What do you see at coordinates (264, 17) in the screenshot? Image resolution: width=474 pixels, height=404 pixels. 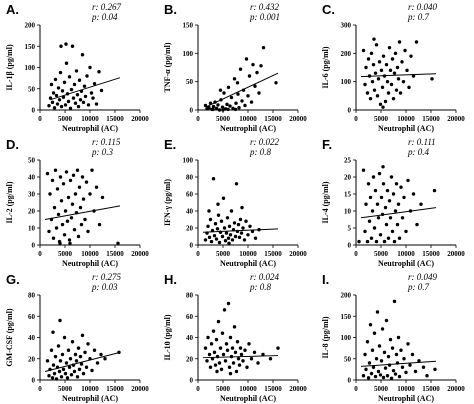 I see `p-value-label: p: 0.001` at bounding box center [264, 17].